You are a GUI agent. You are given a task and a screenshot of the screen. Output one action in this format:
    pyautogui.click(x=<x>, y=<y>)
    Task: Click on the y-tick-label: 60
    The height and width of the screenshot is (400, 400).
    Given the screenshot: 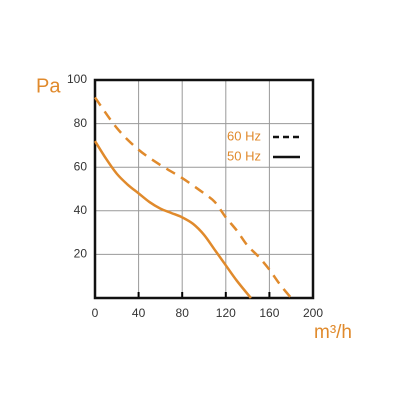 What is the action you would take?
    pyautogui.click(x=81, y=166)
    